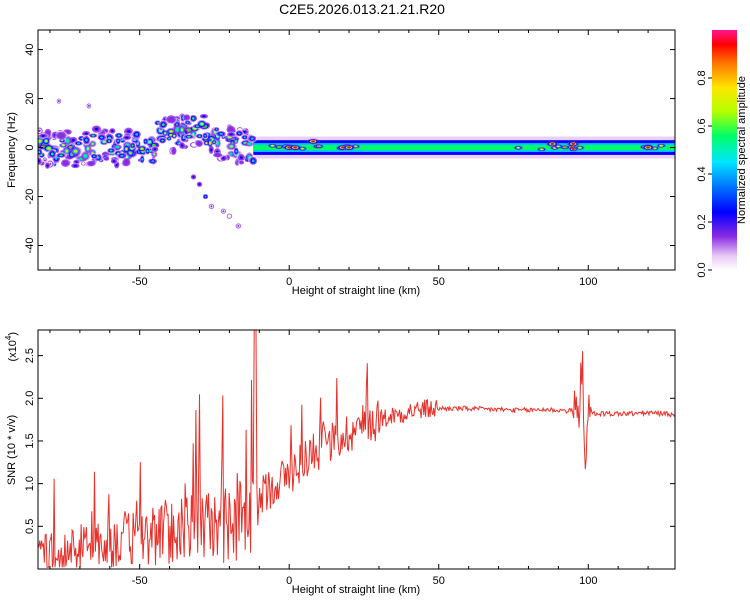 The height and width of the screenshot is (600, 750). What do you see at coordinates (30, 355) in the screenshot?
I see `snr-y-tick-label: 2.5` at bounding box center [30, 355].